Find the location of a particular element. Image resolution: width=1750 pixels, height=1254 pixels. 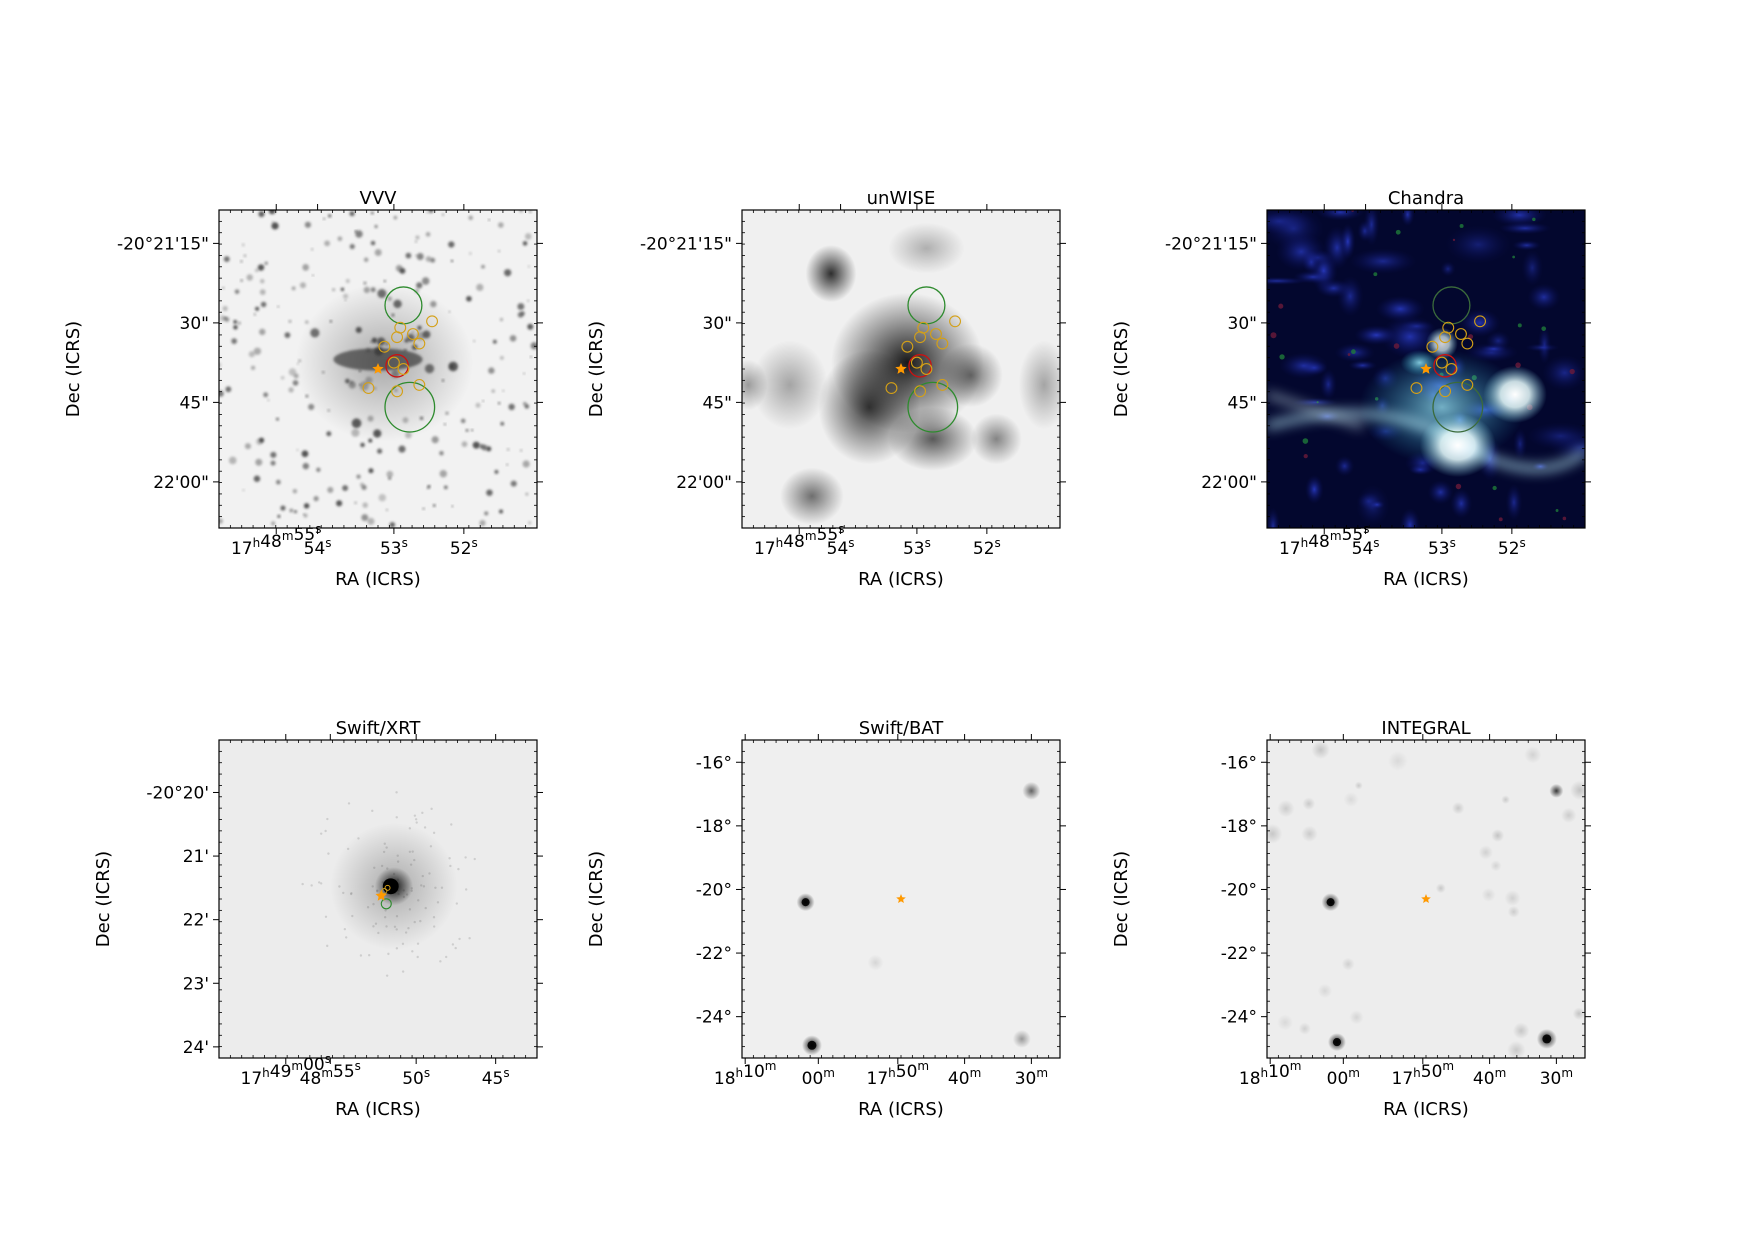

x-tick-label: 17h50m is located at coordinates (1423, 1074).